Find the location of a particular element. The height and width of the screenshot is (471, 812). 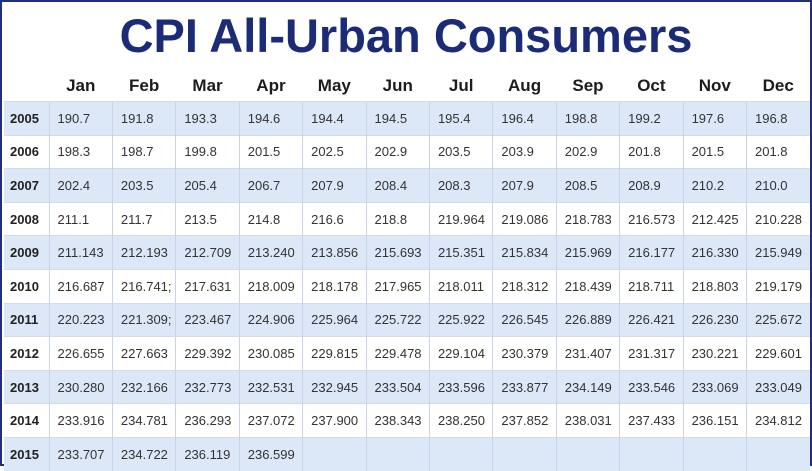

value-cell: 212.425 is located at coordinates (714, 218).